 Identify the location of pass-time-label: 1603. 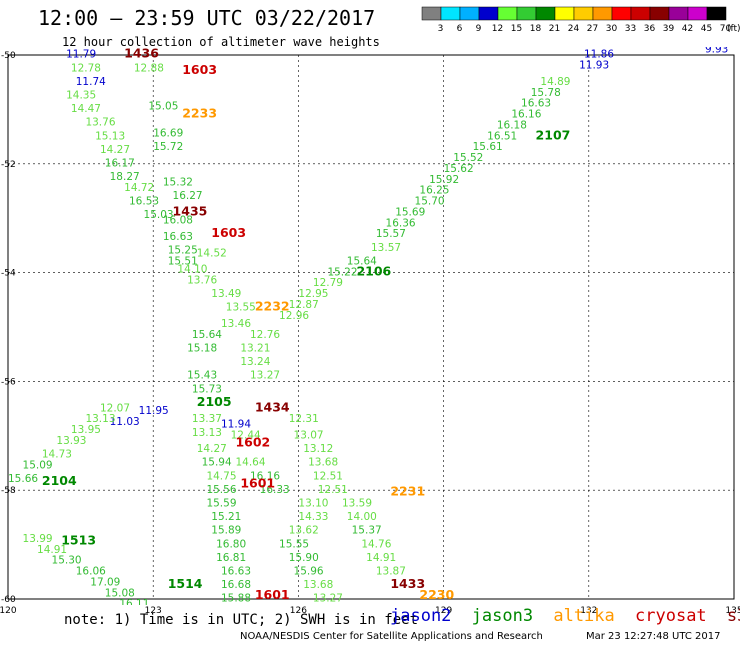
(228, 232).